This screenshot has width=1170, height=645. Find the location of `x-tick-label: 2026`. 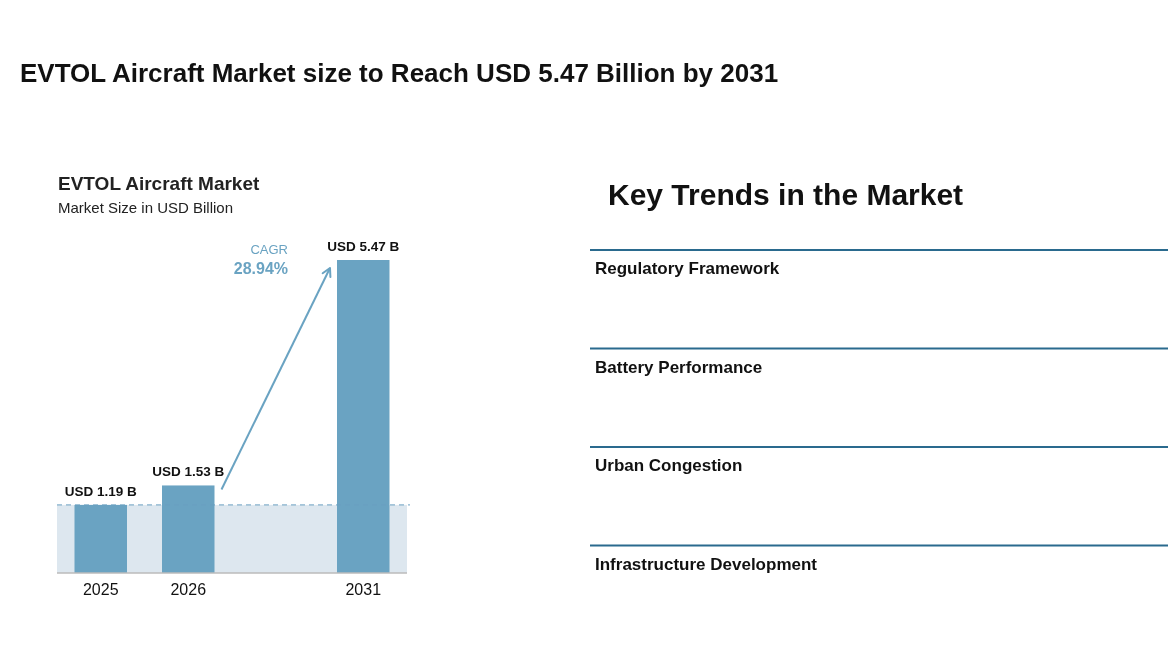

x-tick-label: 2026 is located at coordinates (188, 589).